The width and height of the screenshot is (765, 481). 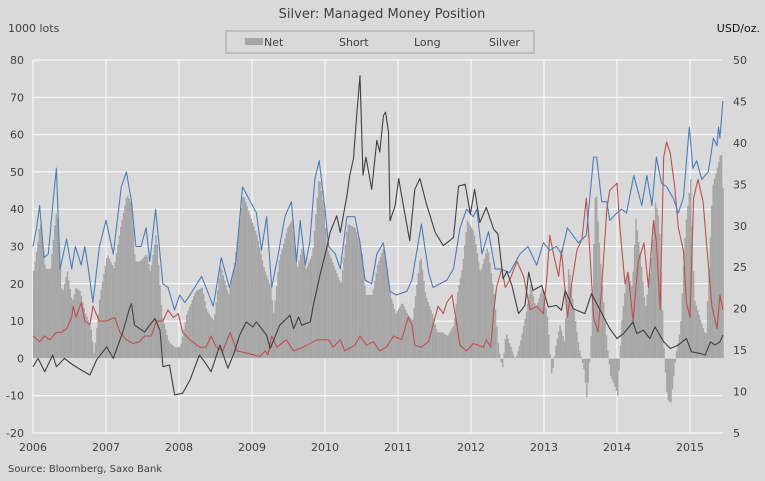 What do you see at coordinates (20, 358) in the screenshot?
I see `left-tick-label: 0` at bounding box center [20, 358].